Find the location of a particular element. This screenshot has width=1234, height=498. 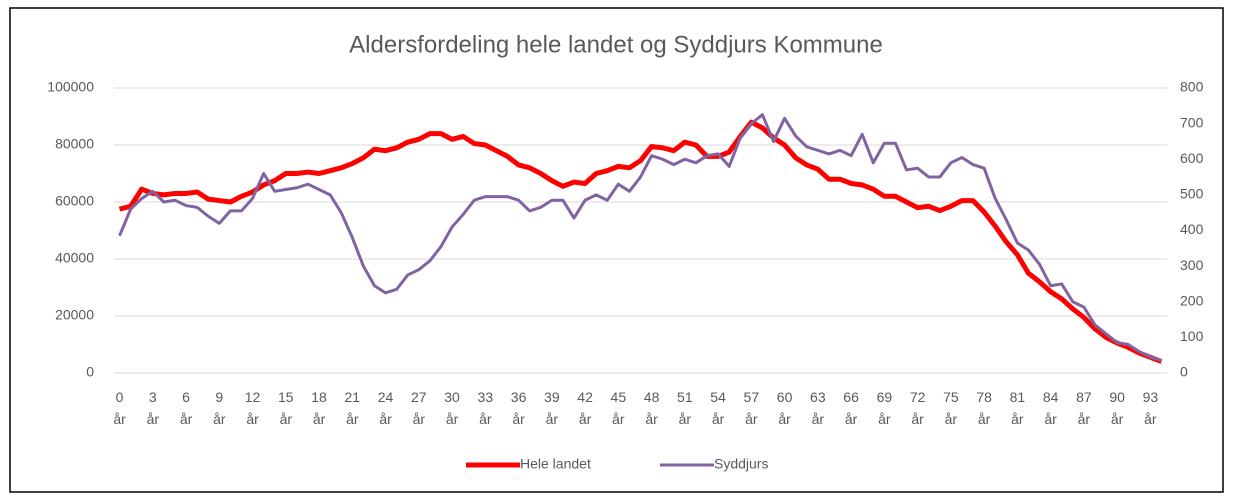

x-tick-label: 69 år is located at coordinates (885, 408).